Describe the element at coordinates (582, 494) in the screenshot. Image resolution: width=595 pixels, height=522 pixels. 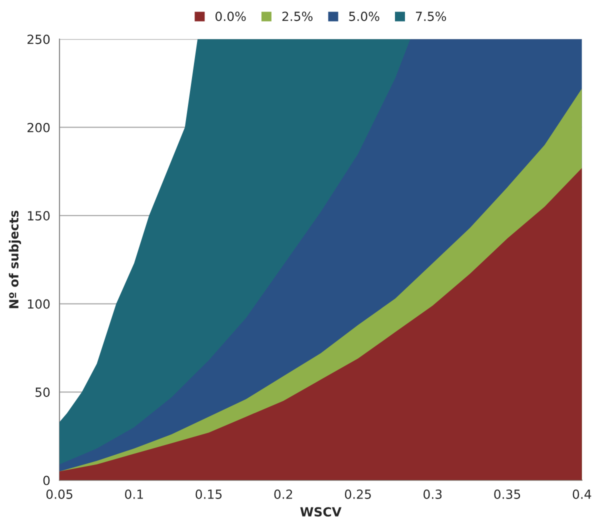
I see `x-tick-label: 0.4` at that location.